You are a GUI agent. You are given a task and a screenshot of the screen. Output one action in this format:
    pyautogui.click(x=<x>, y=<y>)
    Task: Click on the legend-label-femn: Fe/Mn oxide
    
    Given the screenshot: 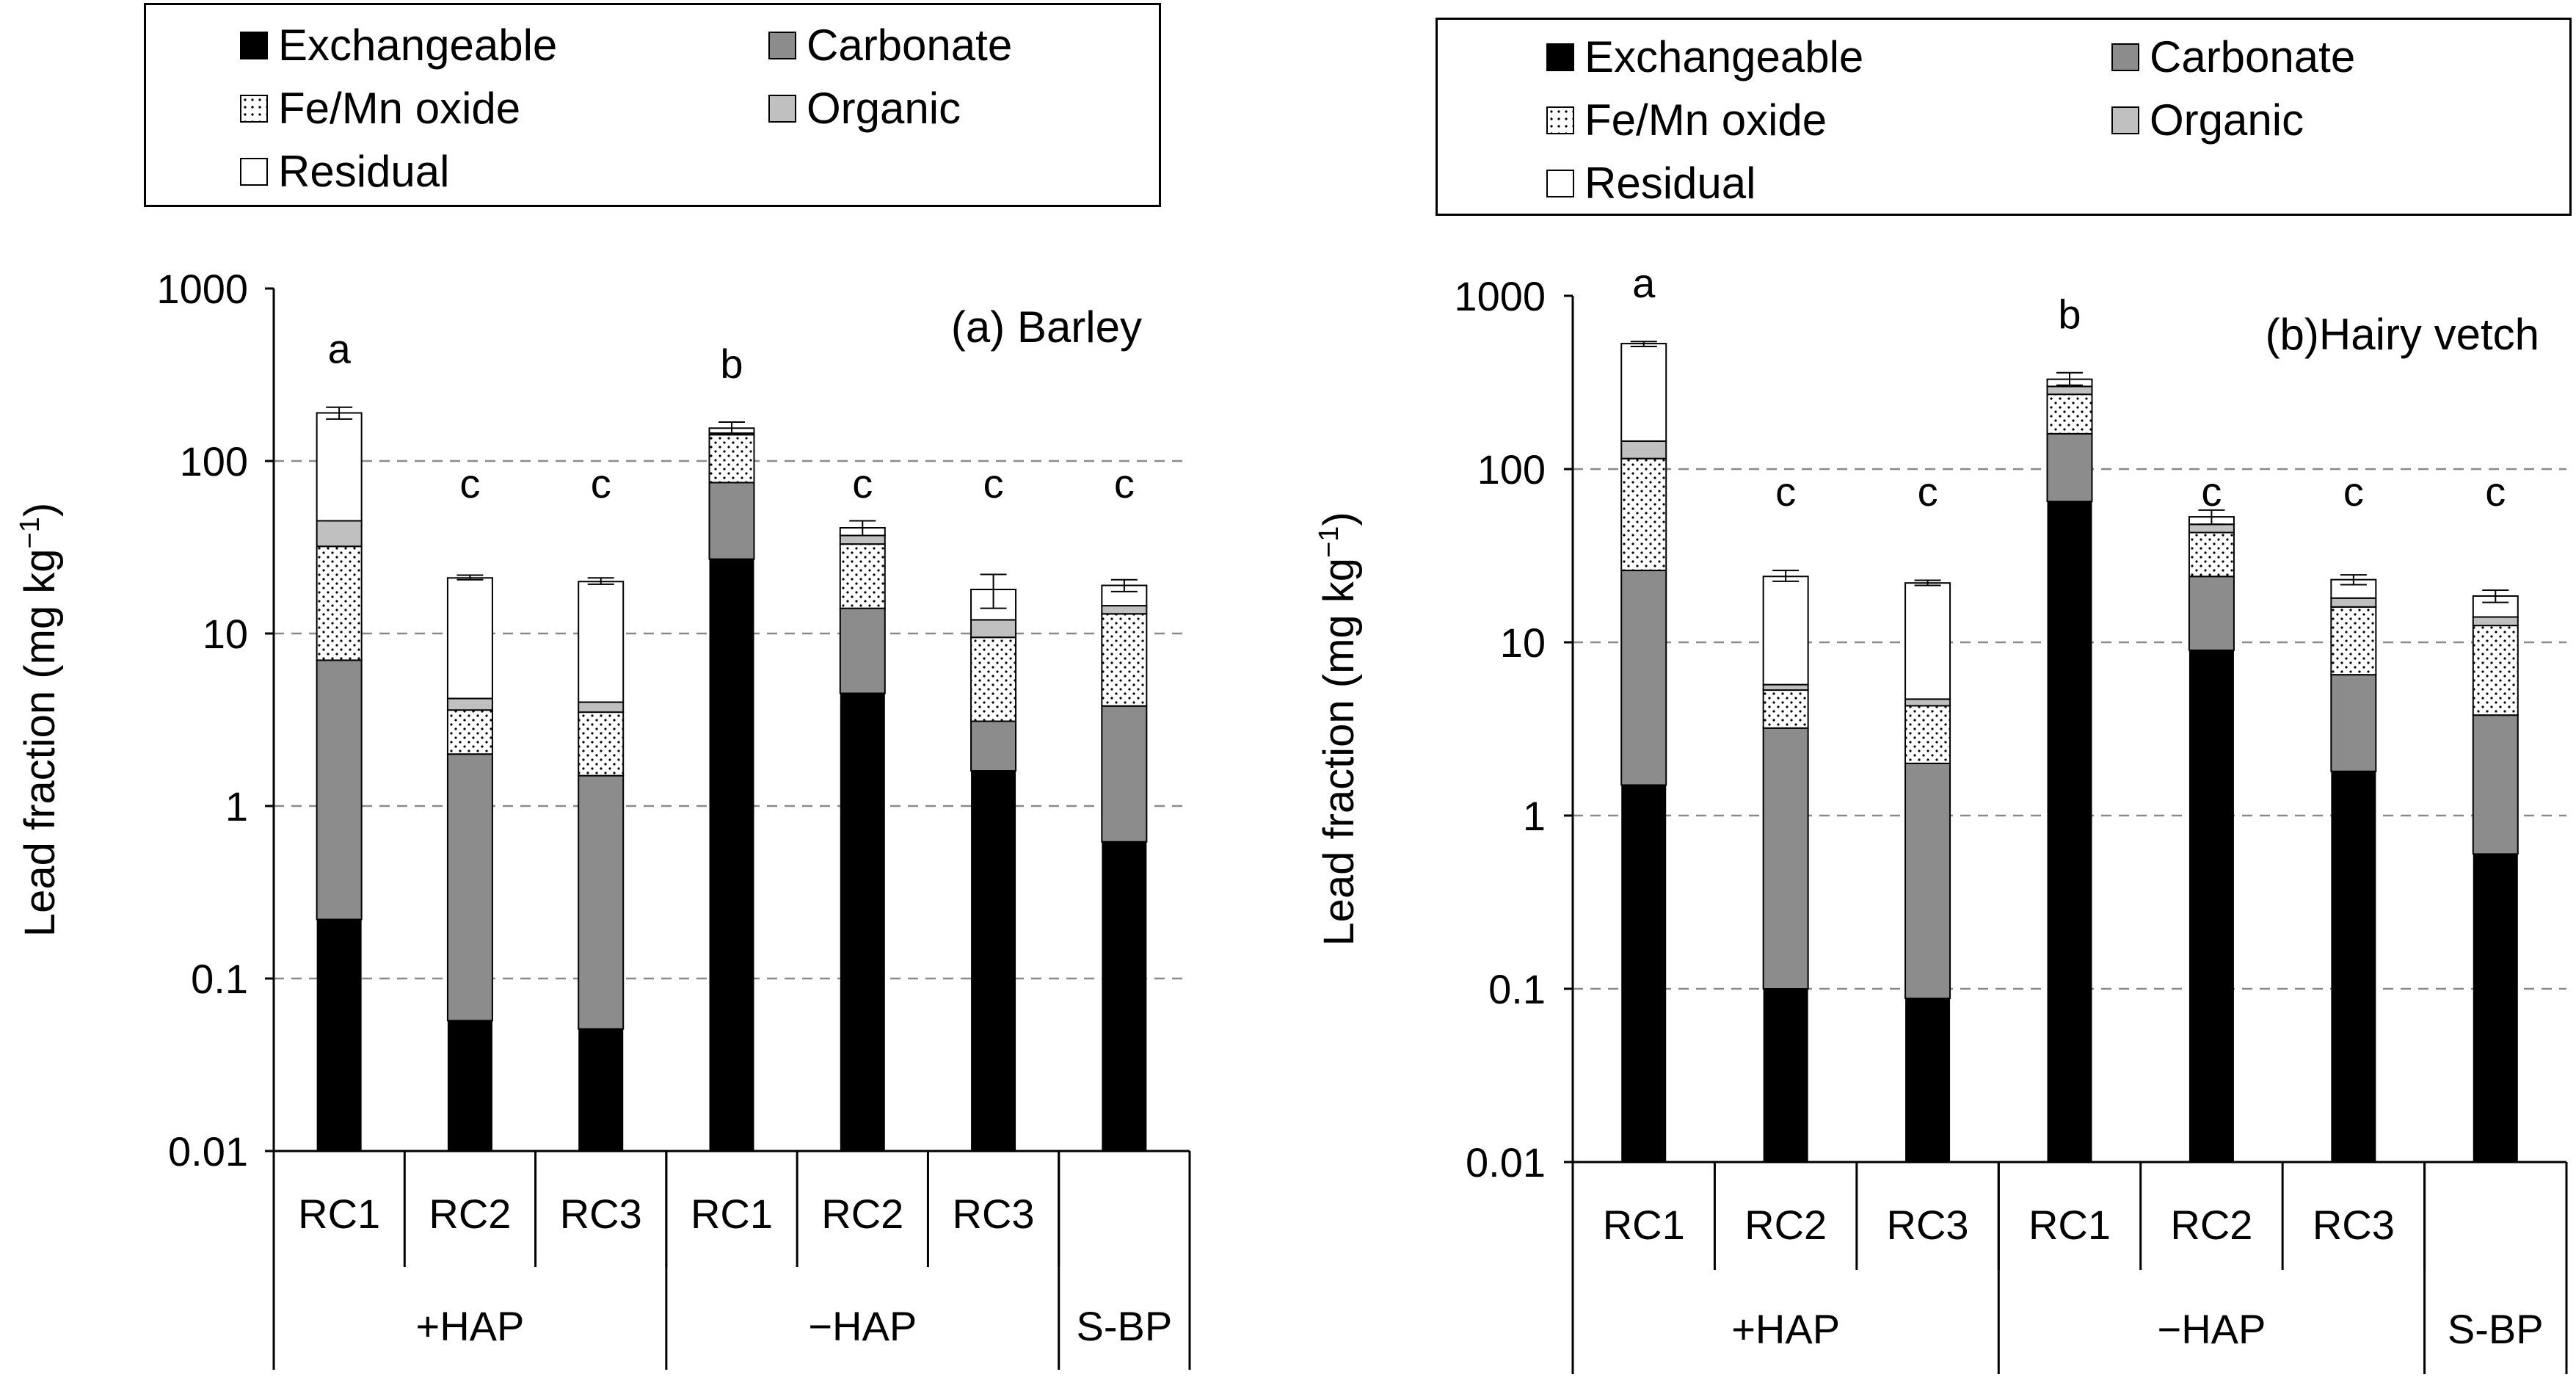 What is the action you would take?
    pyautogui.click(x=1705, y=120)
    